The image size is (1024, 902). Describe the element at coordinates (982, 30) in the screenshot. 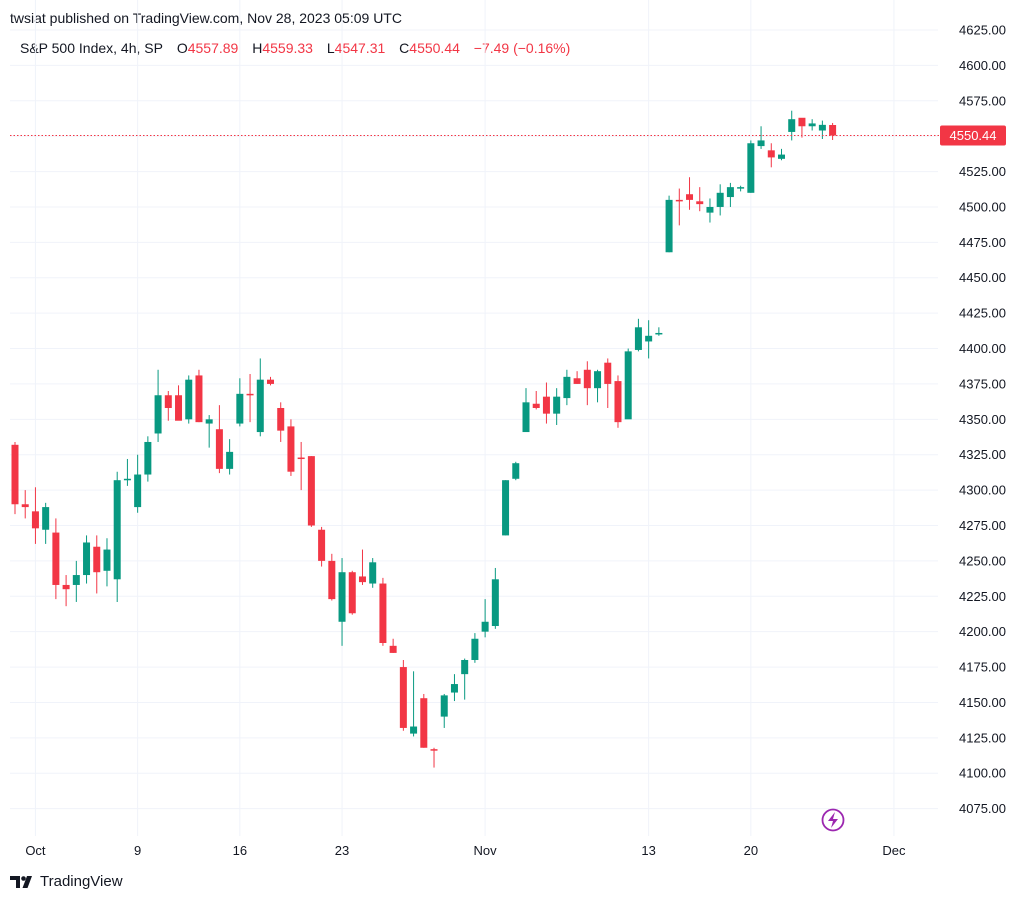

I see `y-tick-label: 4625.00` at that location.